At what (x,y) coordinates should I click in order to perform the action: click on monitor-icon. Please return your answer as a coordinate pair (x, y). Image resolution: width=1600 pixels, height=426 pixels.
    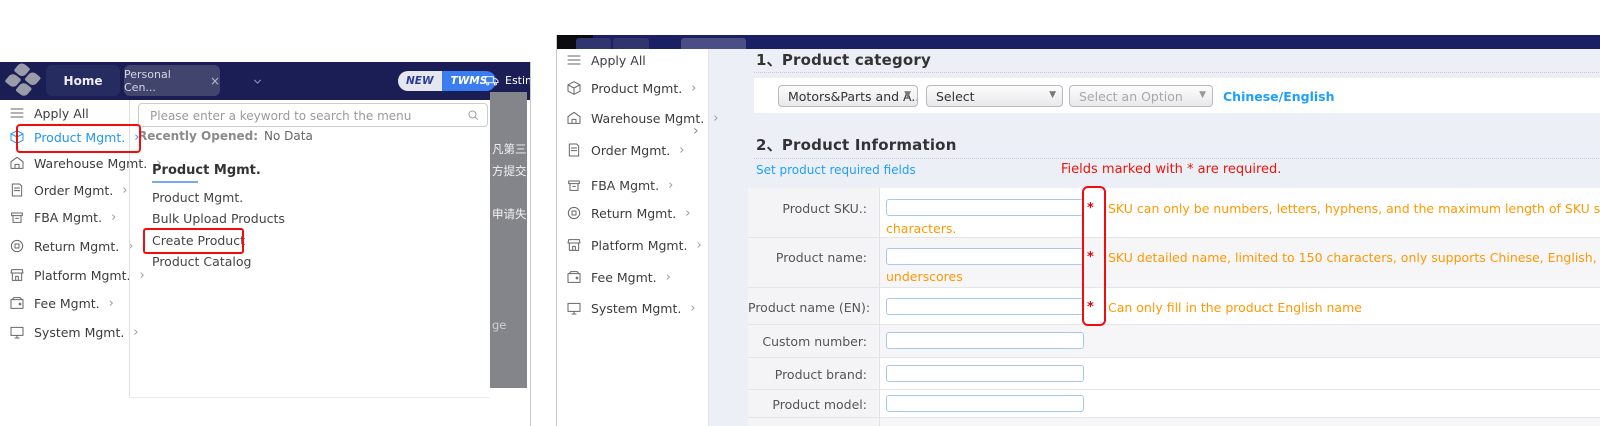
    Looking at the image, I should click on (574, 308).